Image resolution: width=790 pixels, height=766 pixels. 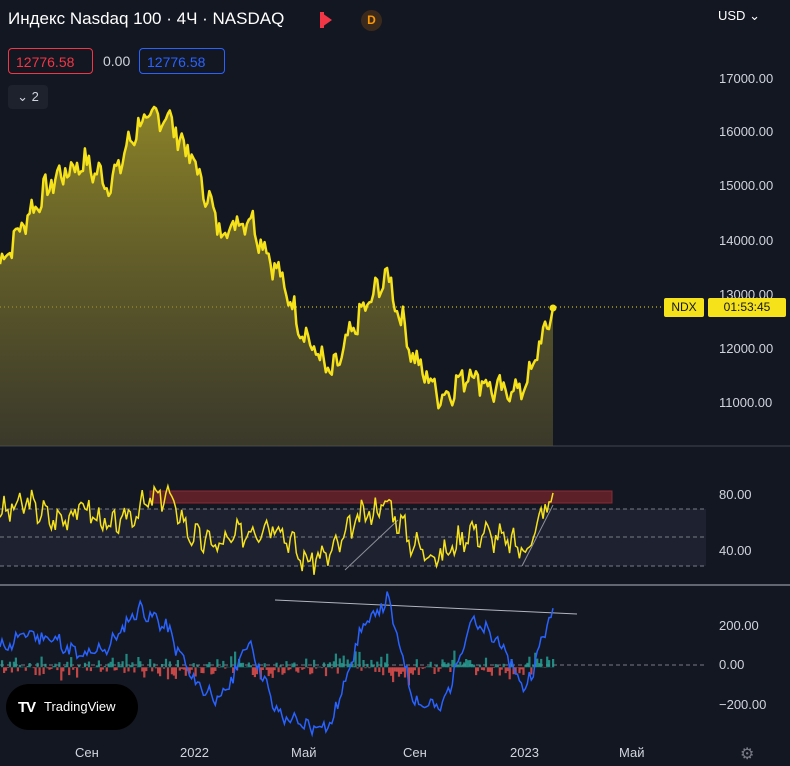 What do you see at coordinates (28, 97) in the screenshot?
I see `indicators-collapse-button: ⌄ 2` at bounding box center [28, 97].